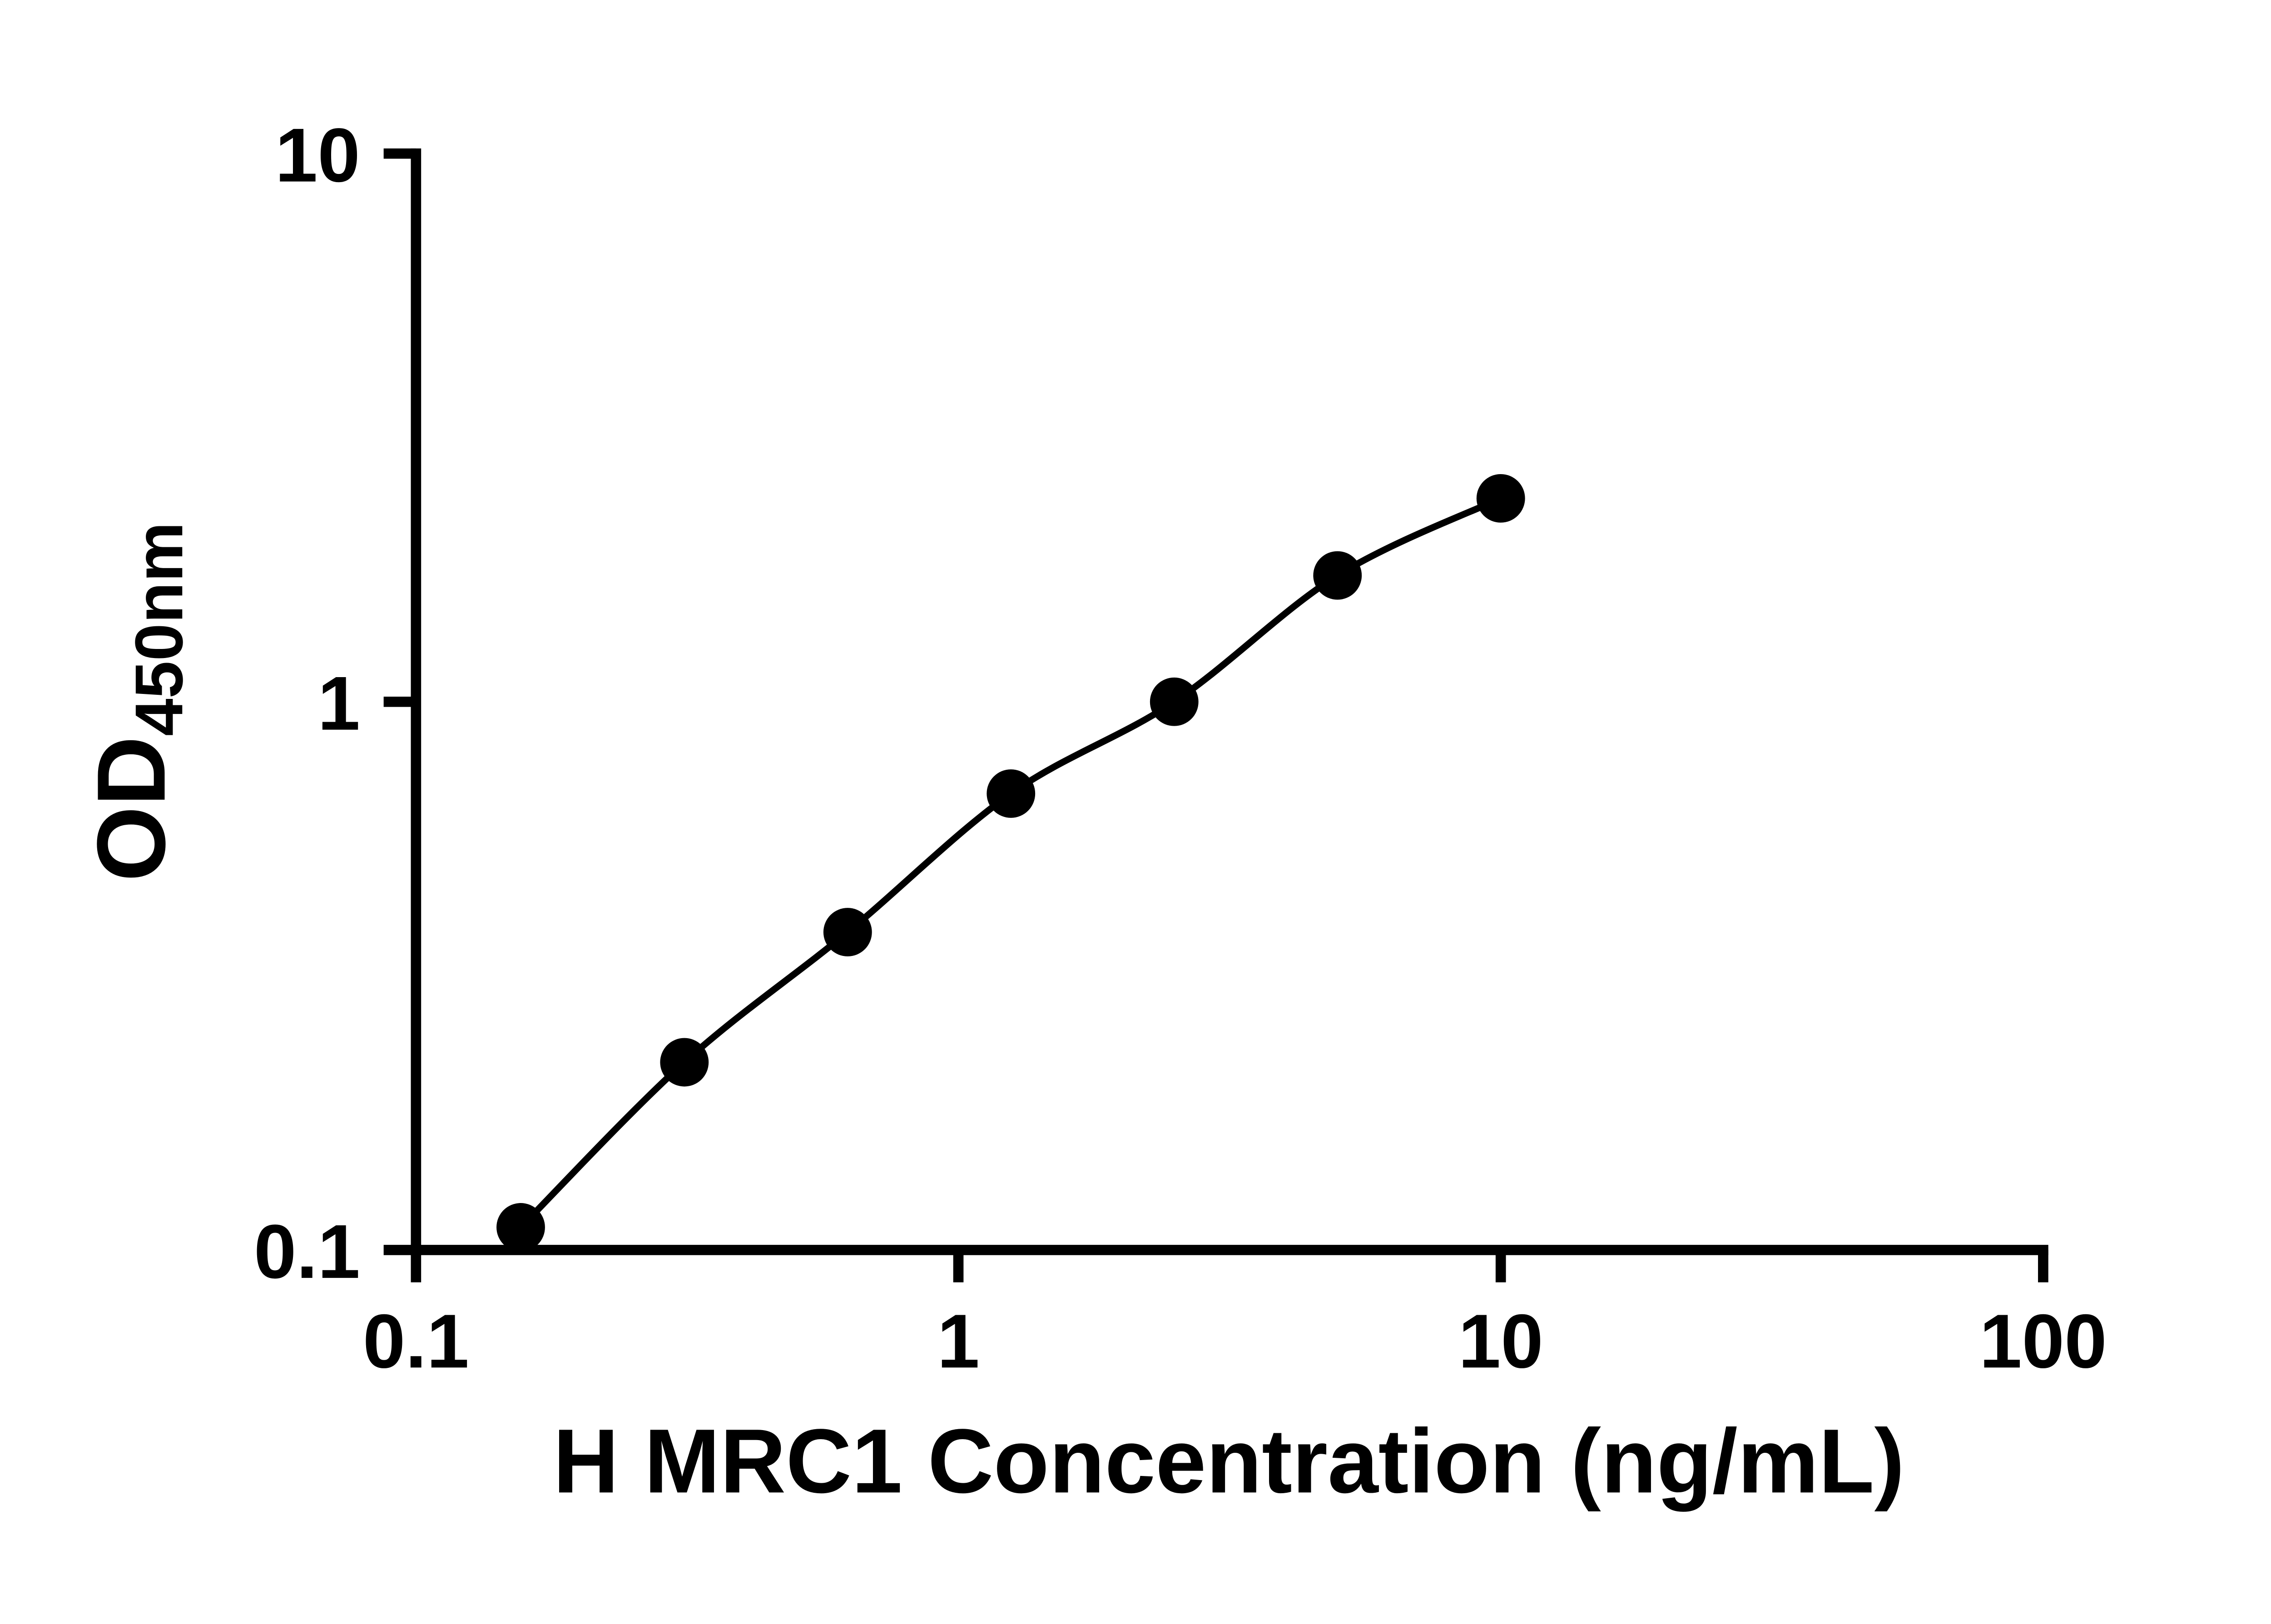  I want to click on x-tick-label: 0.1, so click(416, 1341).